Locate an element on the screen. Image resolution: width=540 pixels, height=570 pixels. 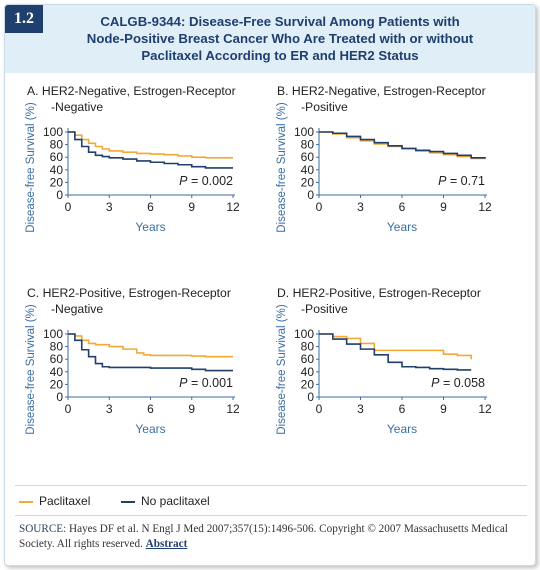
abstract-link: Abstract is located at coordinates (166, 544).